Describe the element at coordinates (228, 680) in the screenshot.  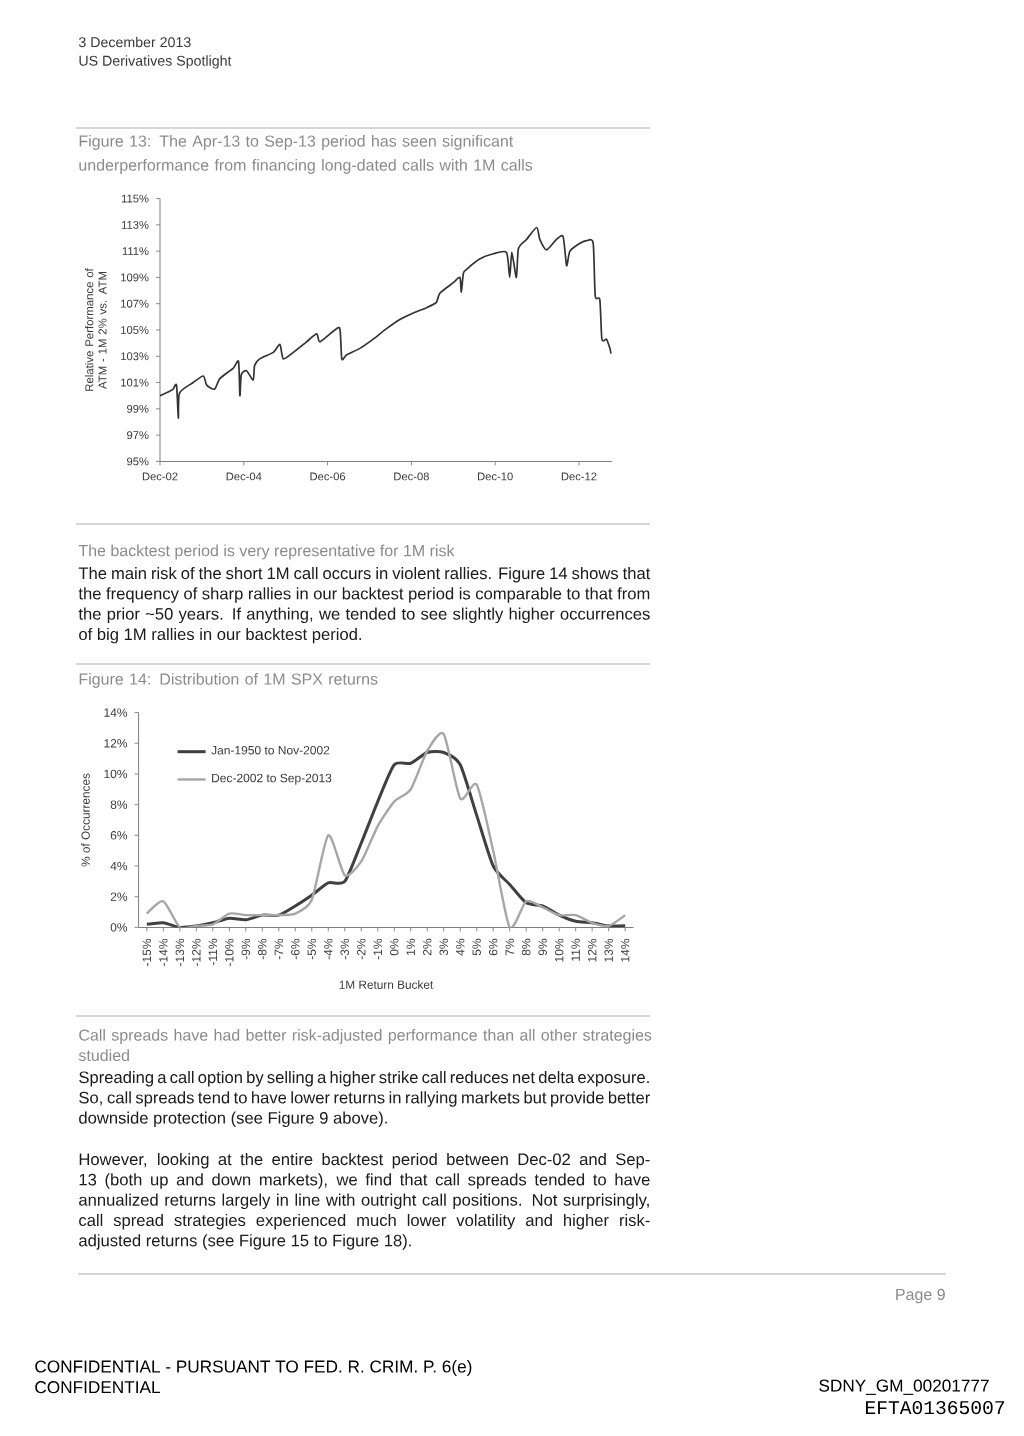
I see `chart-title: Figure 14: Distribution of 1M SPX returns` at that location.